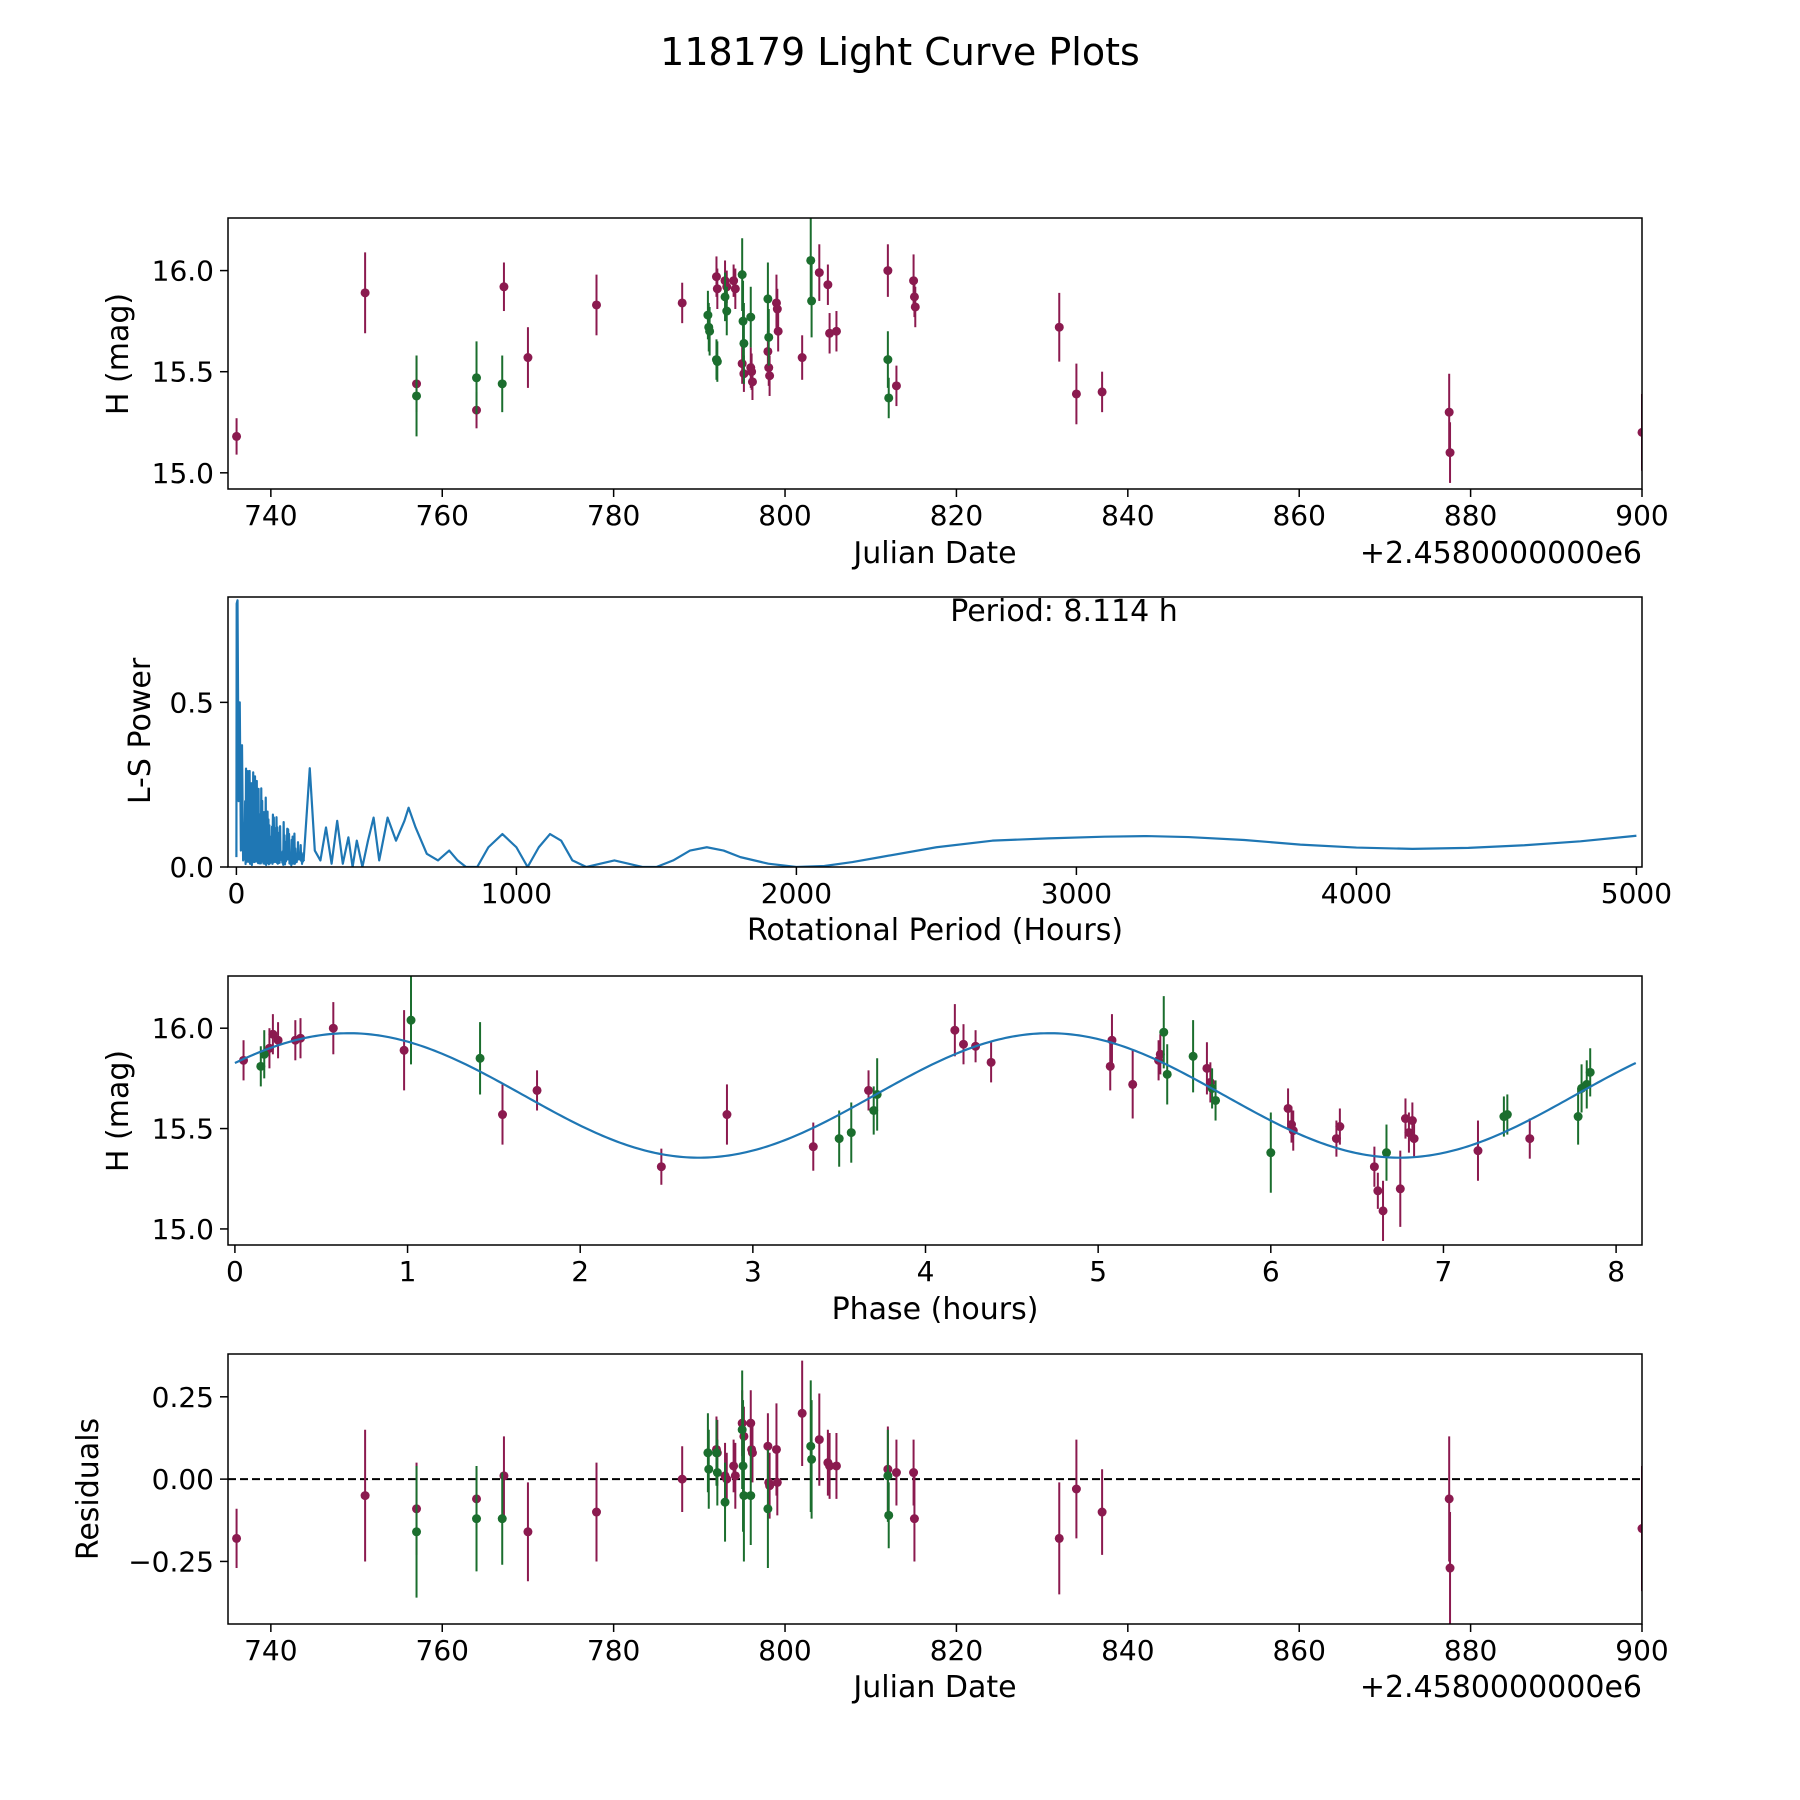 This screenshot has height=1800, width=1800. I want to click on panel-phase-frame, so click(935, 1110).